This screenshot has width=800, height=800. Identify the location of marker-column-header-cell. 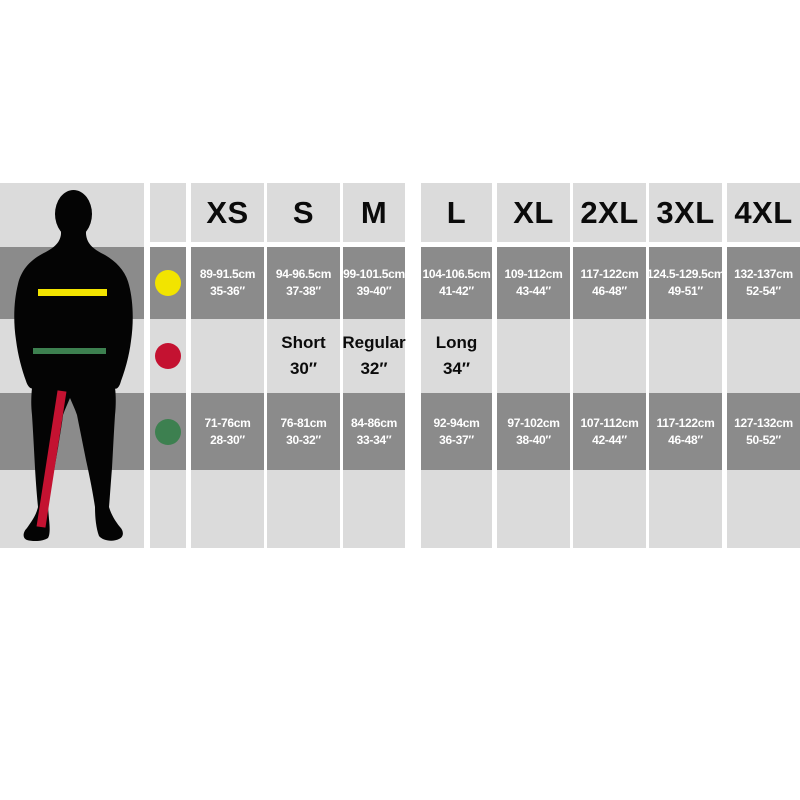
(168, 212).